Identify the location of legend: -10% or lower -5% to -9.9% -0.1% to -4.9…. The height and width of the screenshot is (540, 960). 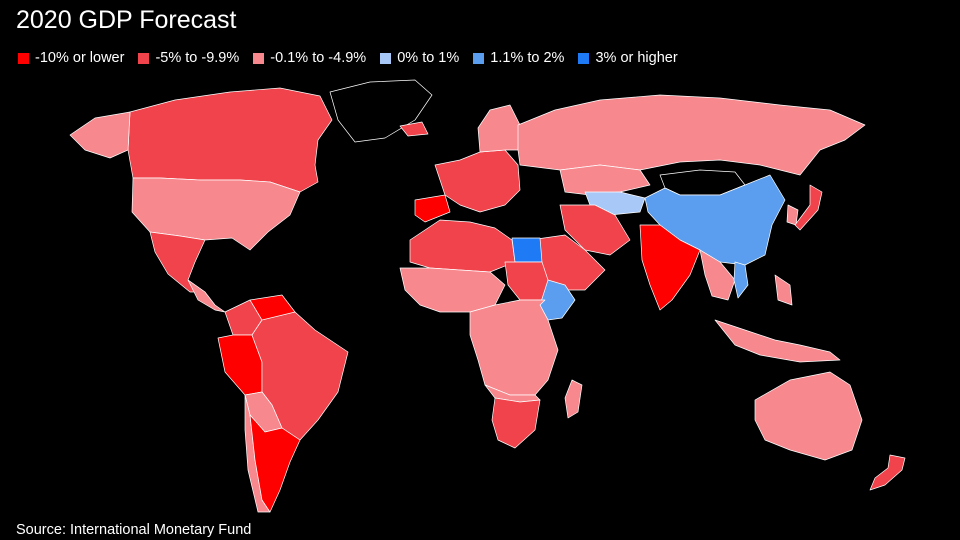
(355, 58).